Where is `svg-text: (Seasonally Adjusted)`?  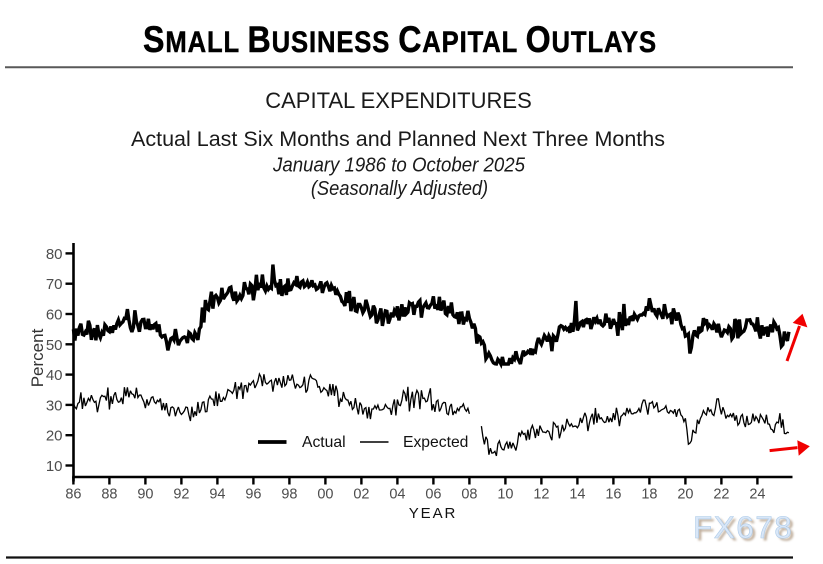 svg-text: (Seasonally Adjusted) is located at coordinates (399, 189).